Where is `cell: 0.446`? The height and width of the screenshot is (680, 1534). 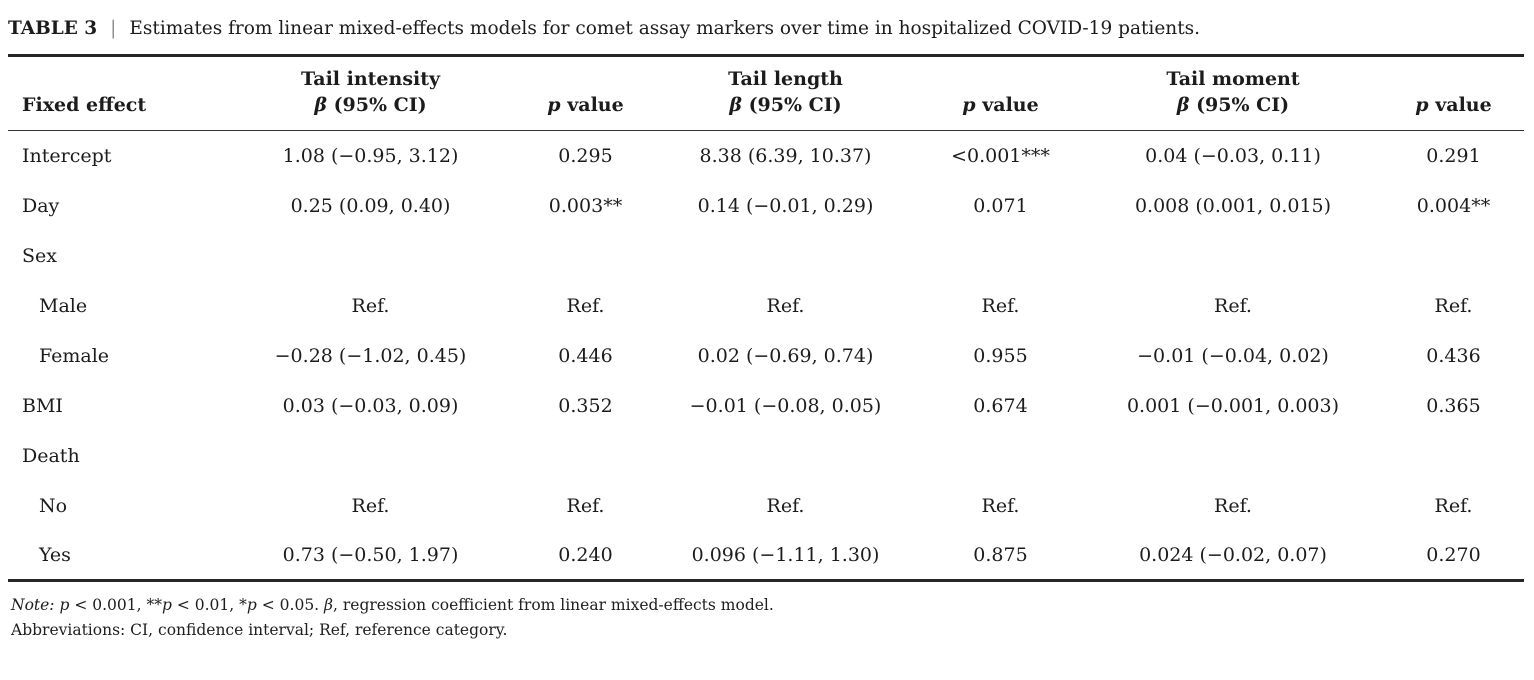
cell: 0.446 is located at coordinates (585, 355).